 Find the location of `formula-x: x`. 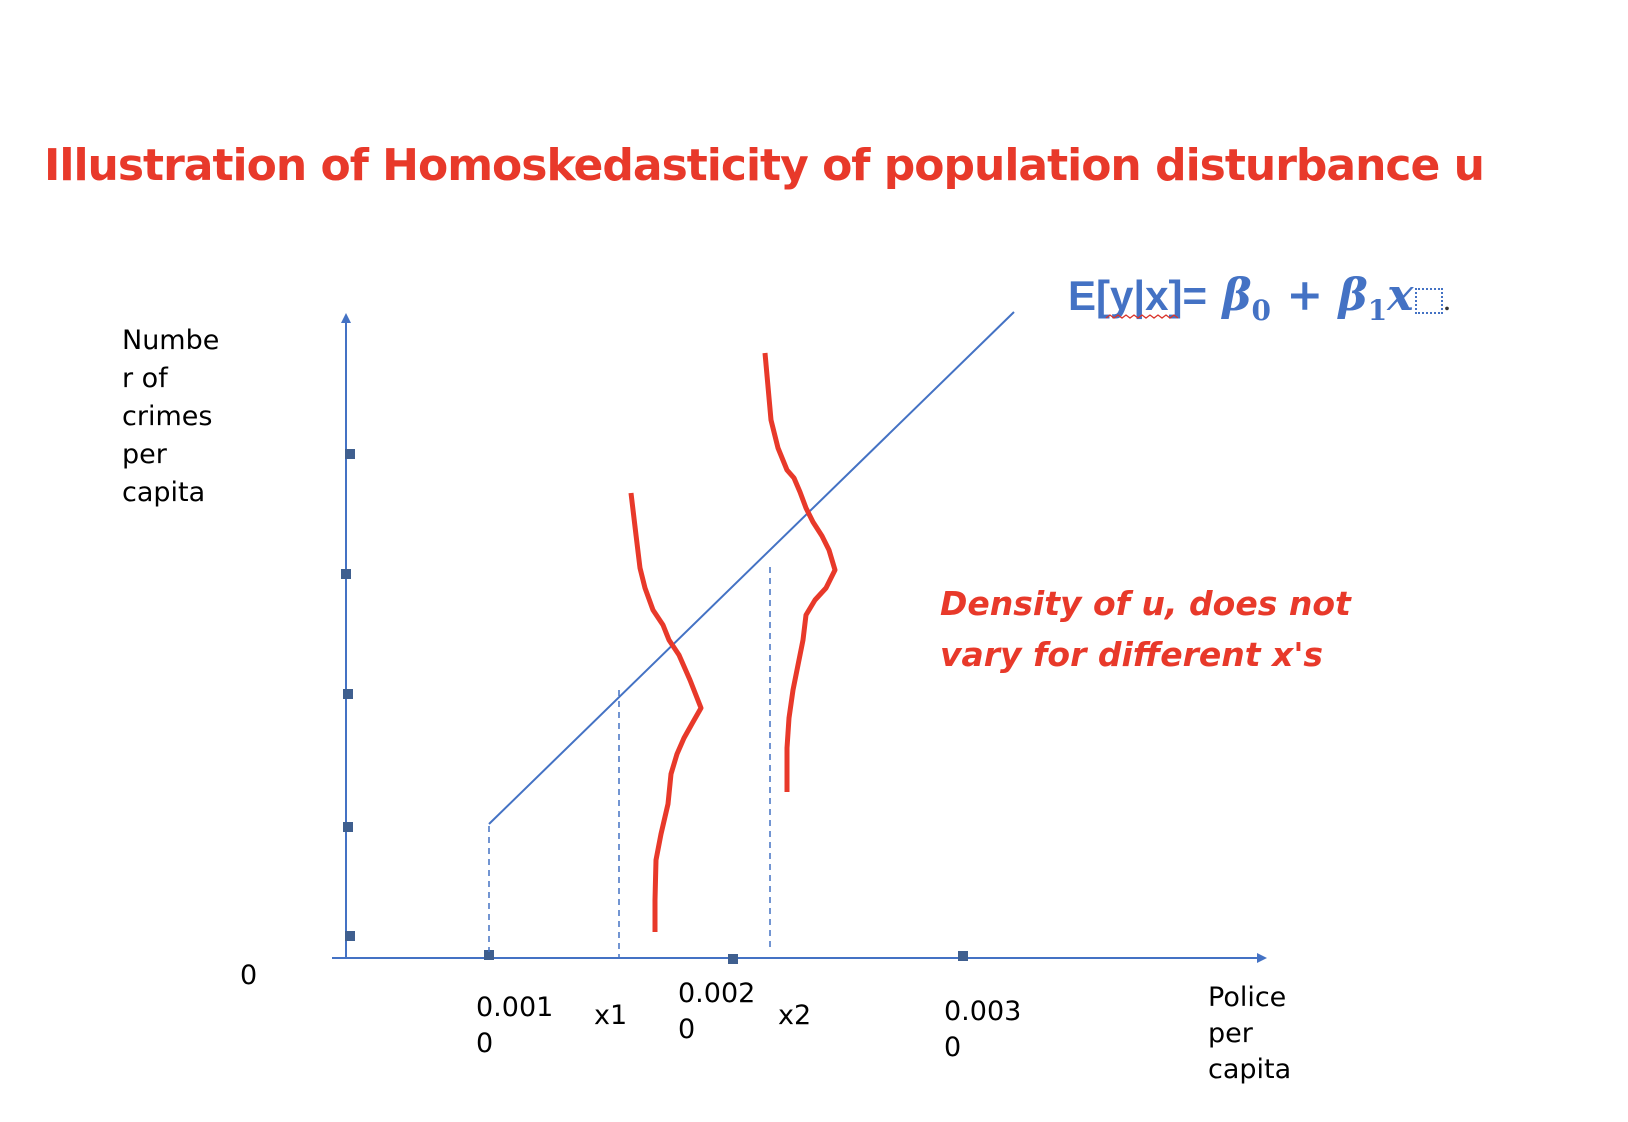

formula-x: x is located at coordinates (1400, 295).